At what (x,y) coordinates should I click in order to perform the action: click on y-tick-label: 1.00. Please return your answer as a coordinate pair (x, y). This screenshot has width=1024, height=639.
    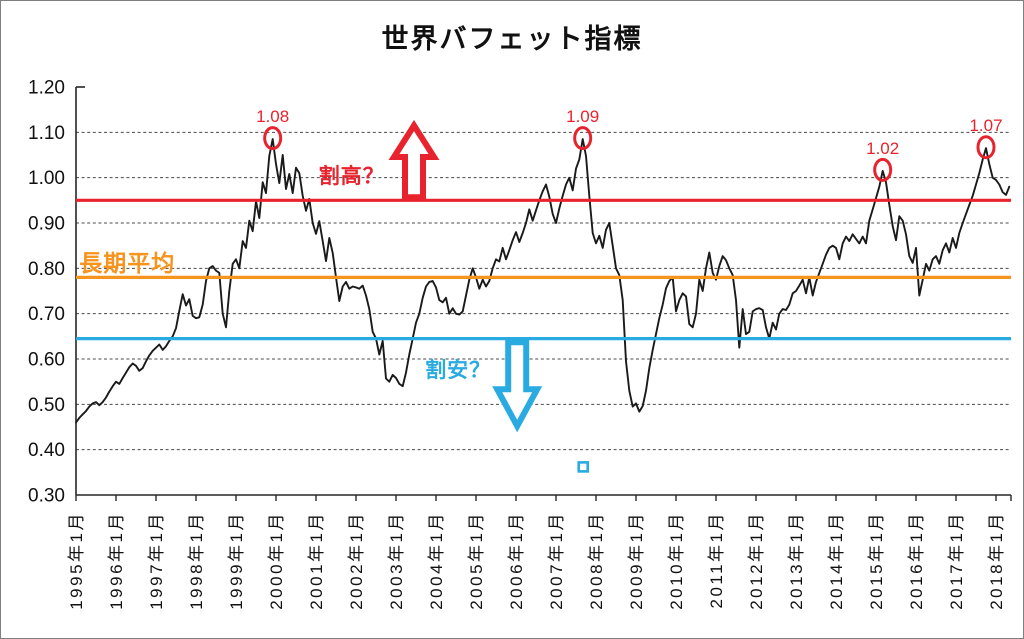
    Looking at the image, I should click on (46, 178).